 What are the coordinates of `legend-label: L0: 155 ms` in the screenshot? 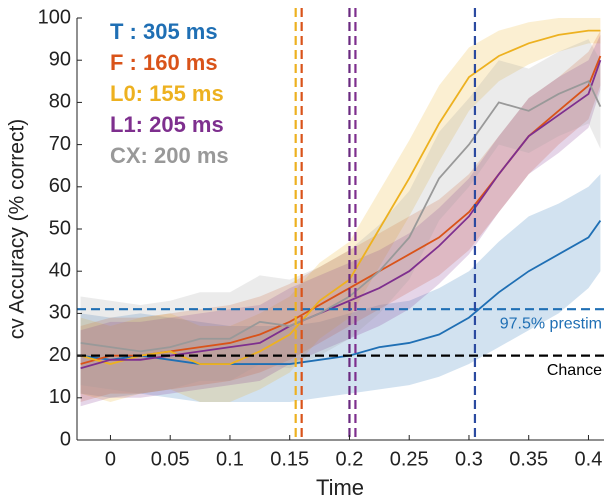 It's located at (167, 93).